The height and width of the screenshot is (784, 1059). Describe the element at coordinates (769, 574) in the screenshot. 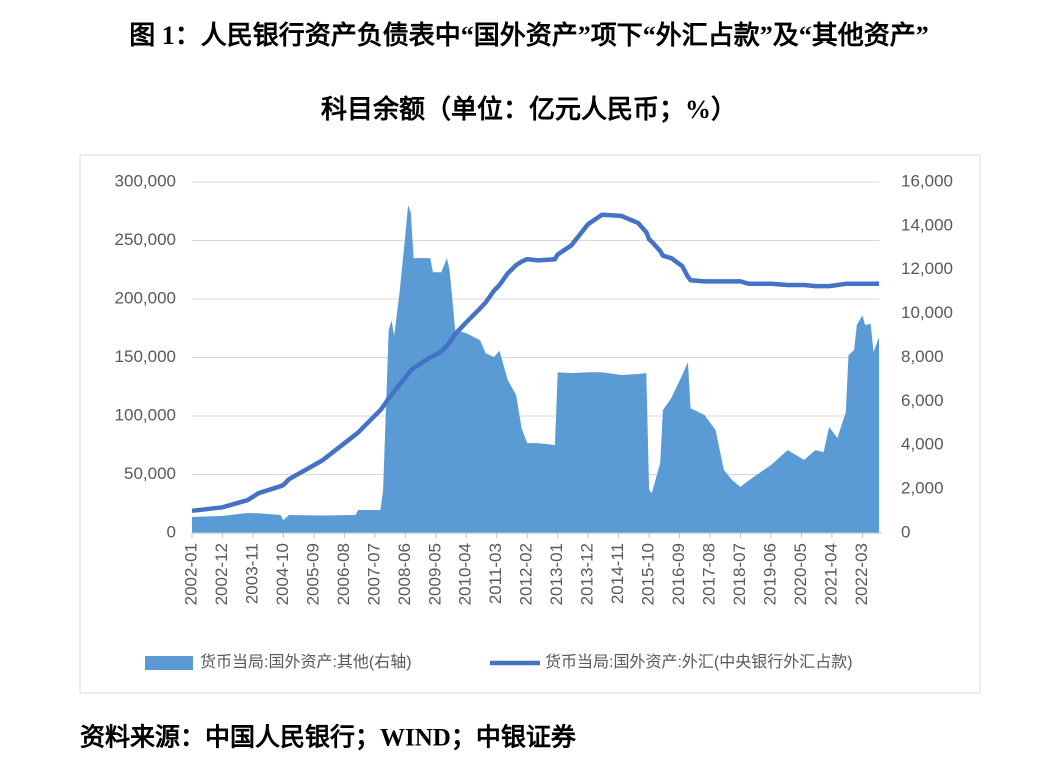

I see `x-tick-label: 2019-06` at that location.